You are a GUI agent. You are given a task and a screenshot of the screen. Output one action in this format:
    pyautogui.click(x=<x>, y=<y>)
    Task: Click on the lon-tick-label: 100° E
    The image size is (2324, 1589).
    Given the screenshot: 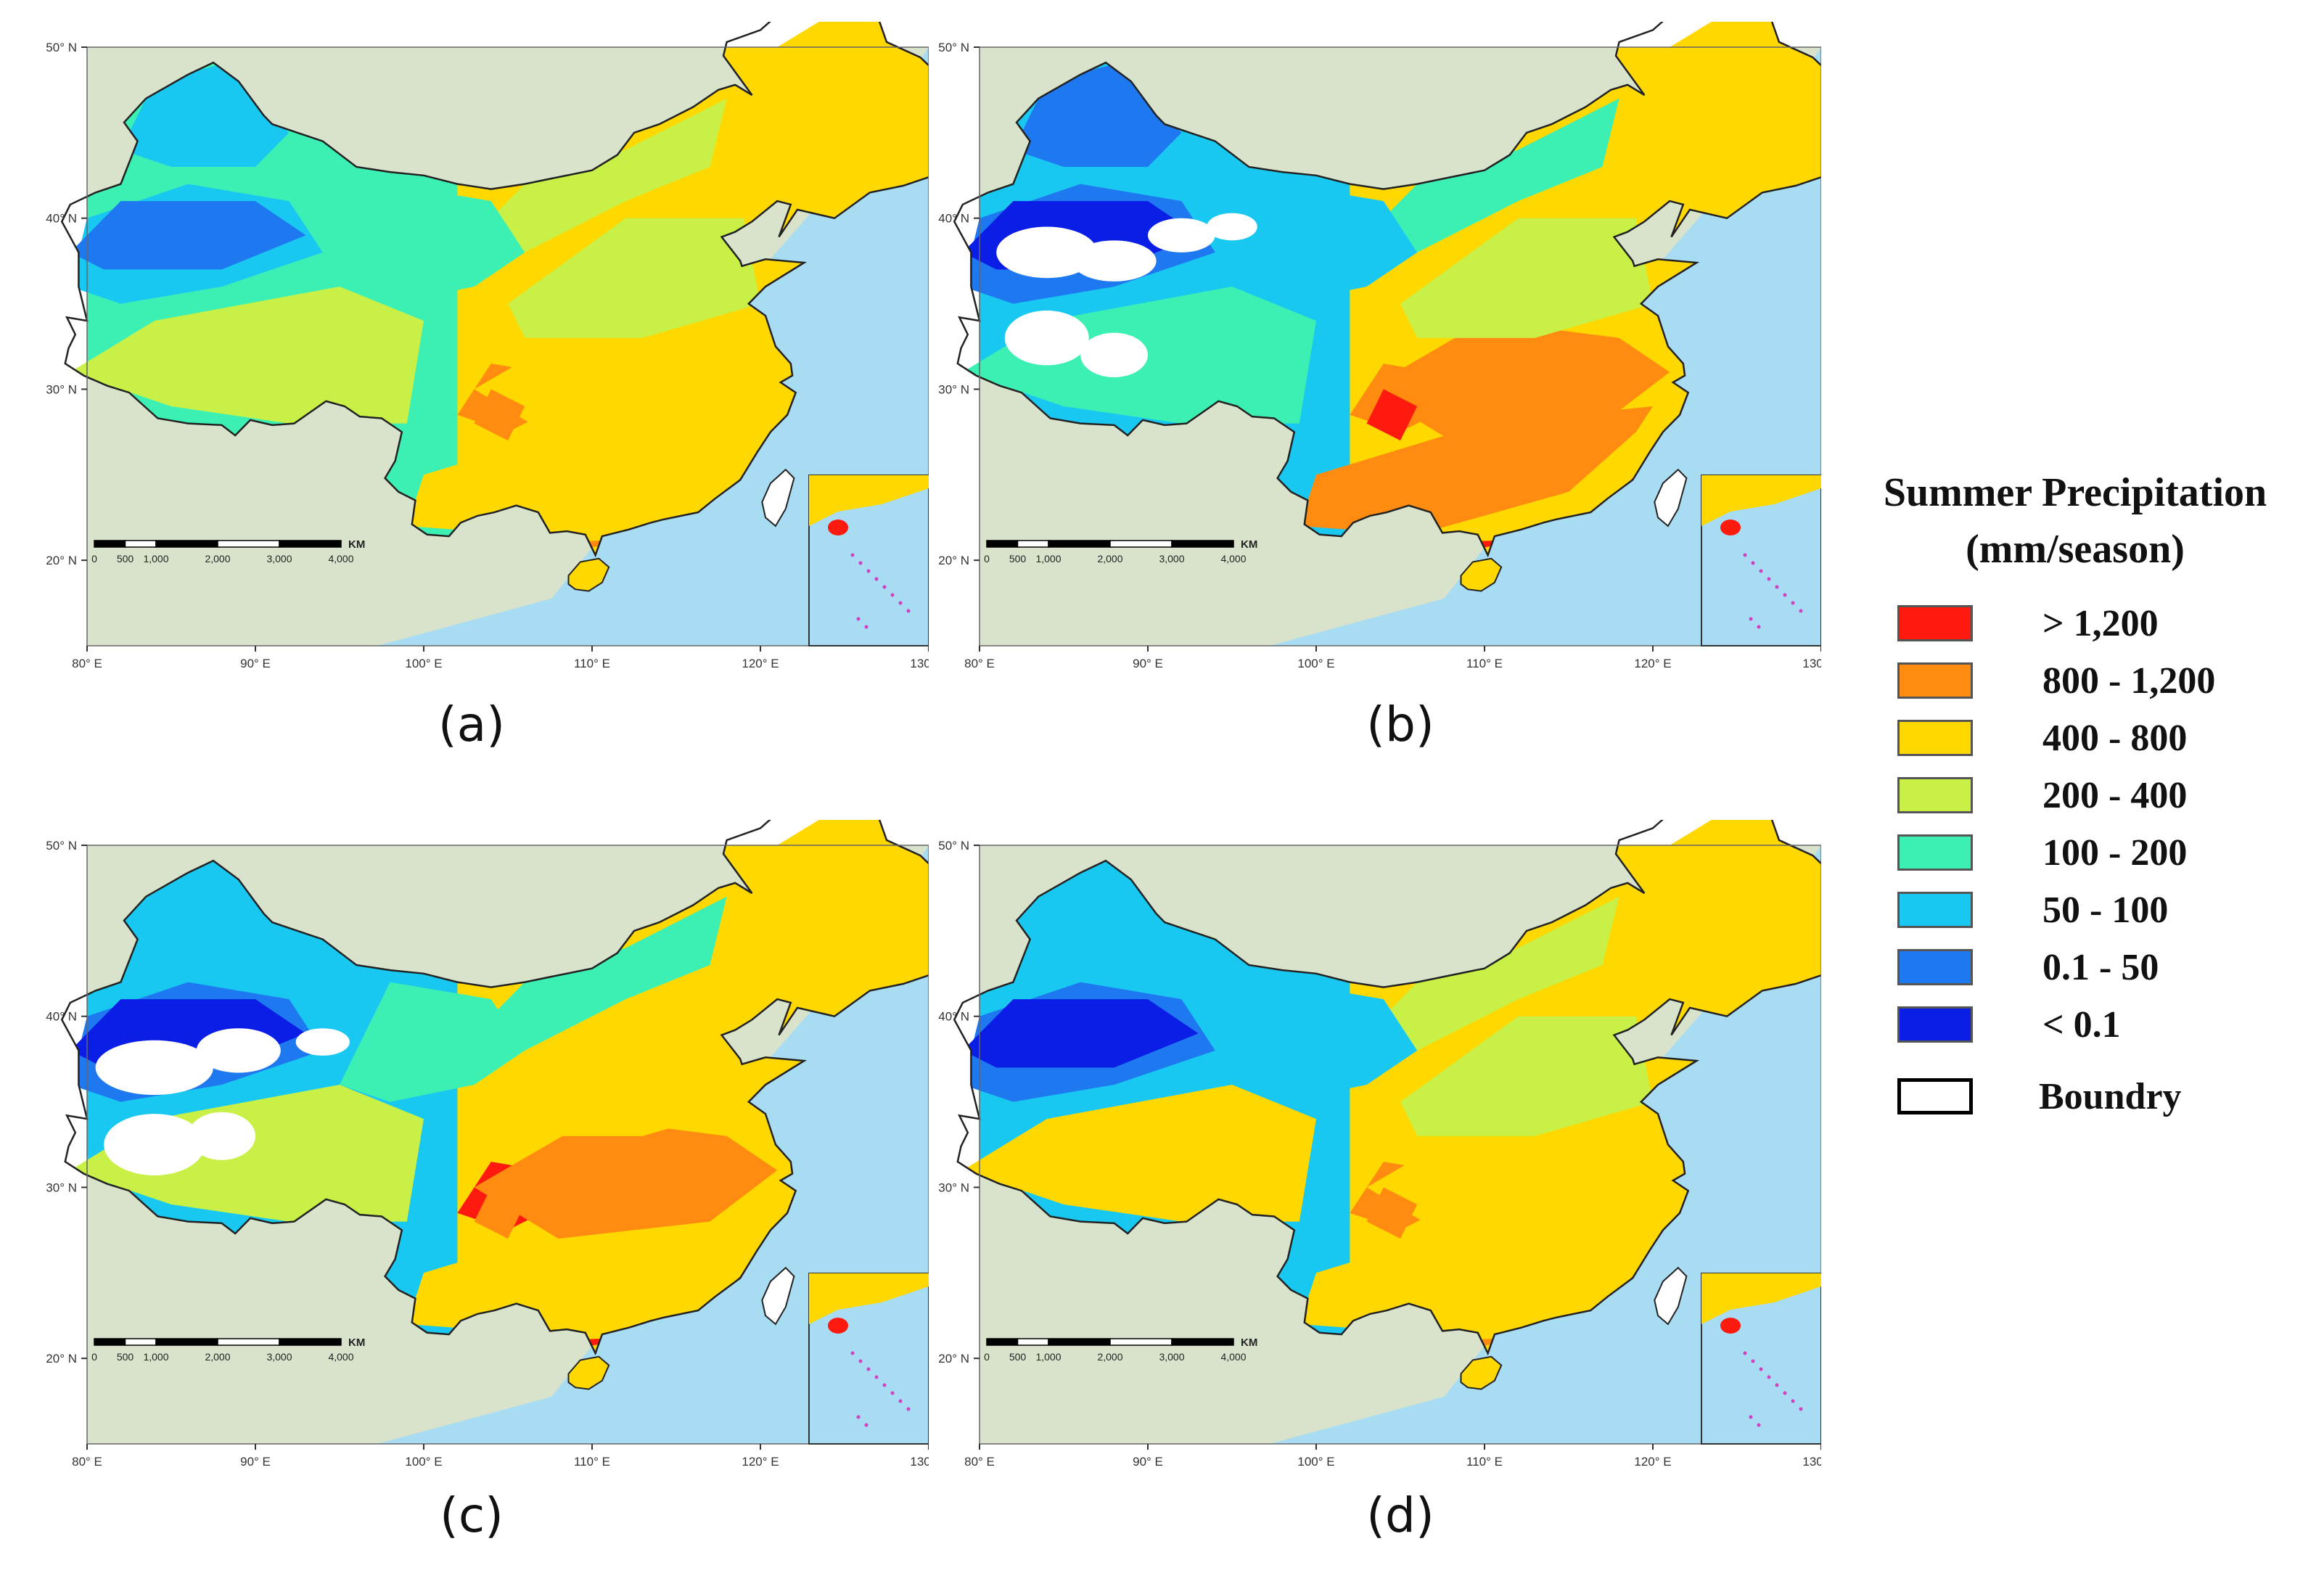 What is the action you would take?
    pyautogui.click(x=1315, y=1462)
    